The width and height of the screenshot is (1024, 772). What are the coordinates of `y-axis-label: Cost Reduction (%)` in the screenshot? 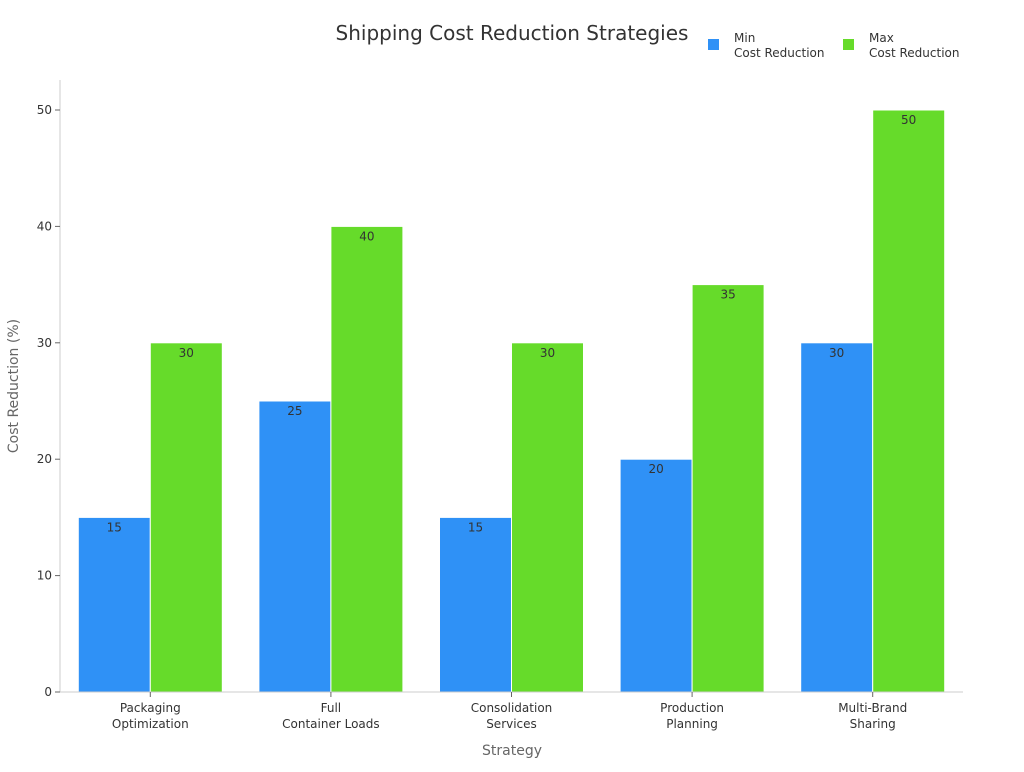 It's located at (14, 386).